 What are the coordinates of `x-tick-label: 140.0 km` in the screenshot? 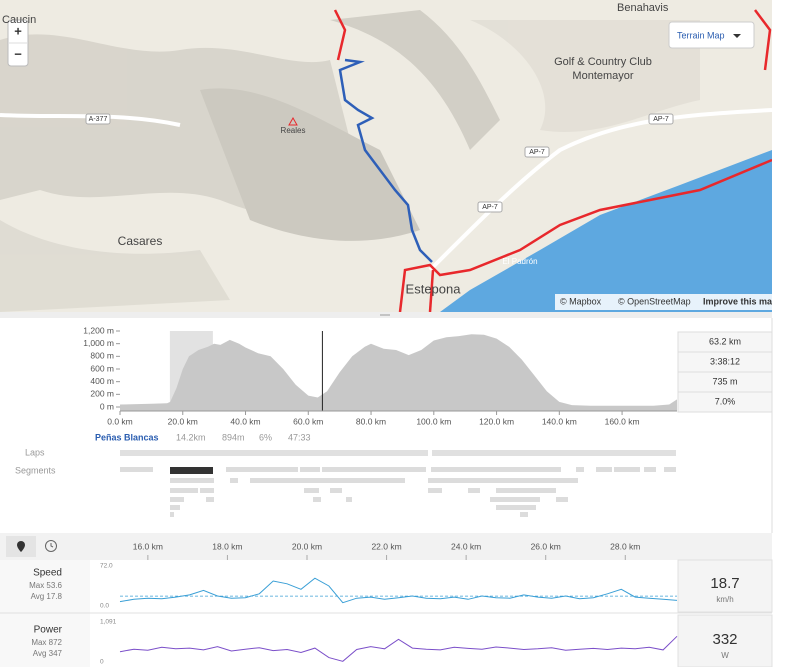 It's located at (559, 421).